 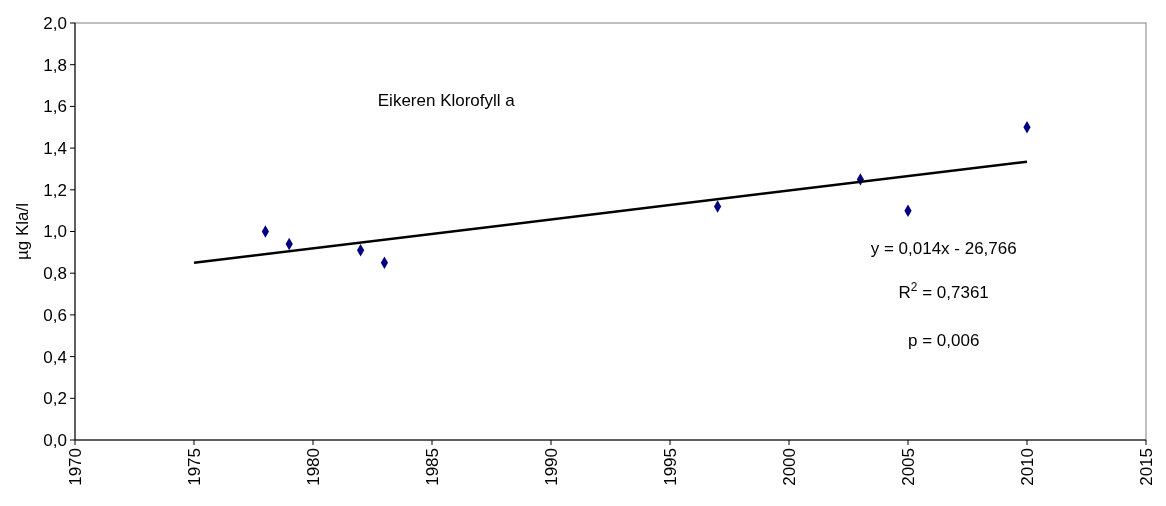 What do you see at coordinates (22, 231) in the screenshot?
I see `y-axis-title: µg Kla/l` at bounding box center [22, 231].